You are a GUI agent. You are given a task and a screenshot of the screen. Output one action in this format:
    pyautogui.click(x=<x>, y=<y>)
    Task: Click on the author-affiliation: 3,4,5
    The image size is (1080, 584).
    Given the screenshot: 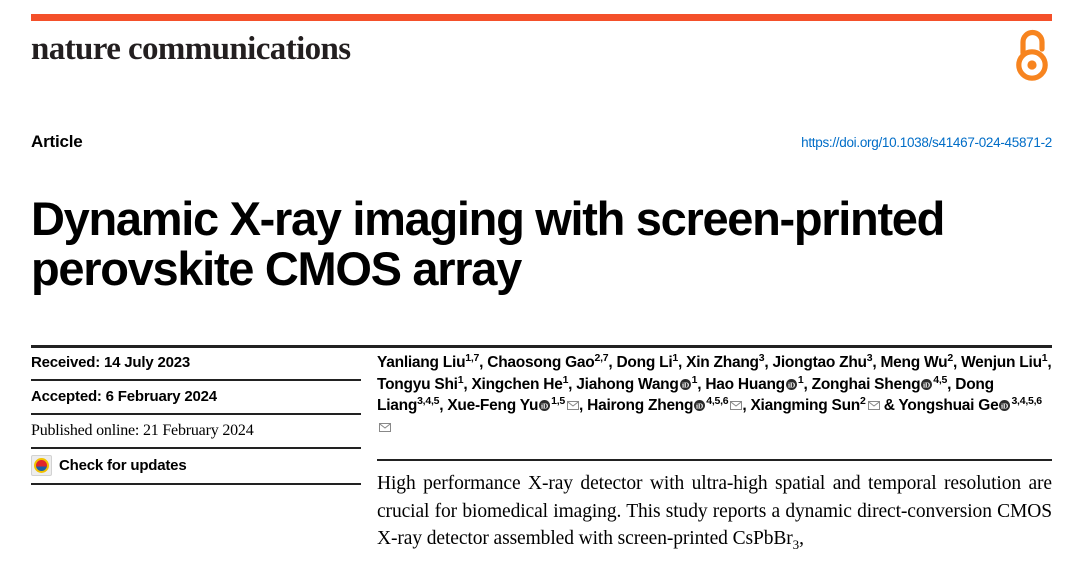 What is the action you would take?
    pyautogui.click(x=428, y=400)
    